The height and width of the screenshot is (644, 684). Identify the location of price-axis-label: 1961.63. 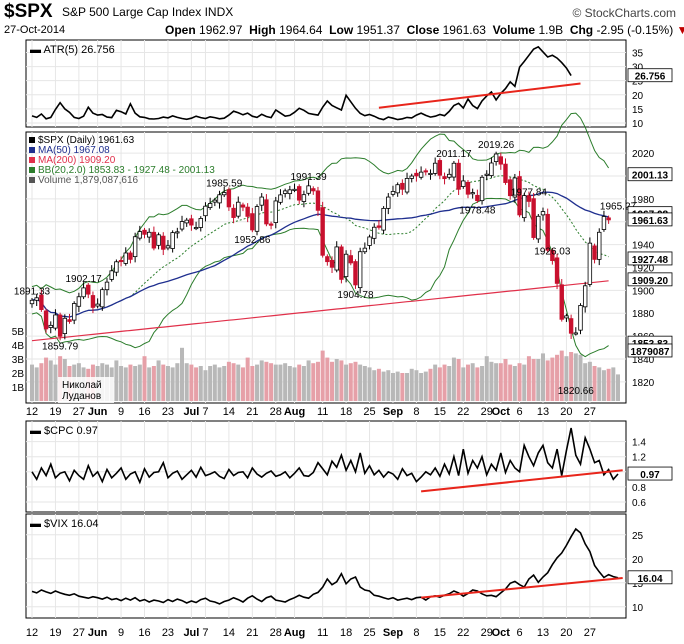
(650, 221).